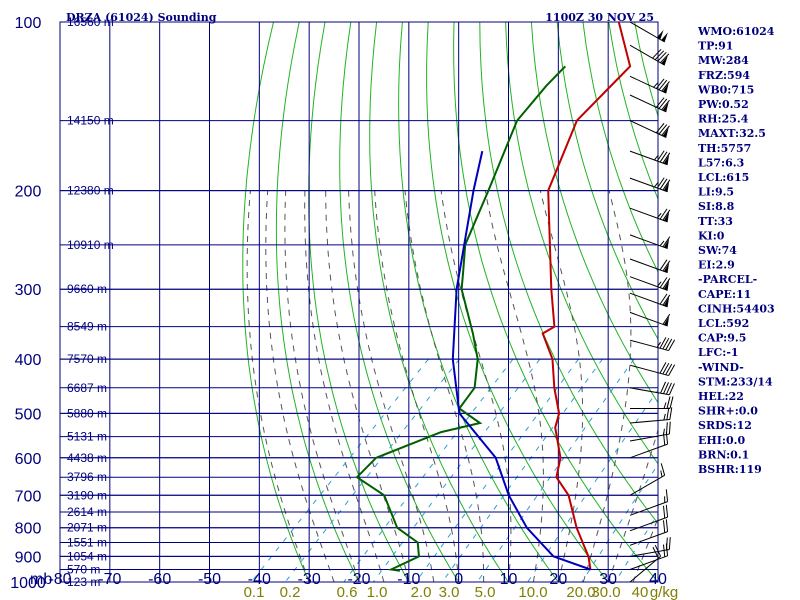  What do you see at coordinates (28, 459) in the screenshot?
I see `pressure-tick-label: 600` at bounding box center [28, 459].